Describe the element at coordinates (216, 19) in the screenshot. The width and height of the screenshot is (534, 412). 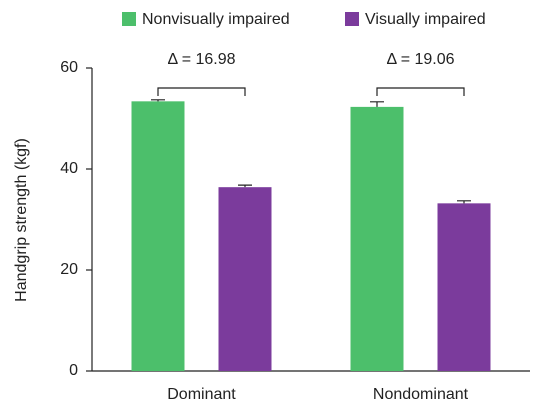
I see `legend-label: Nonvisually impaired` at that location.